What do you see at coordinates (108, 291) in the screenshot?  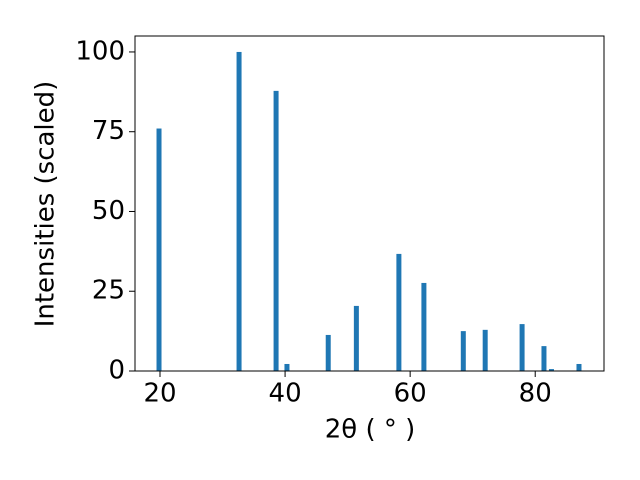 I see `y-tick-label: 25` at bounding box center [108, 291].